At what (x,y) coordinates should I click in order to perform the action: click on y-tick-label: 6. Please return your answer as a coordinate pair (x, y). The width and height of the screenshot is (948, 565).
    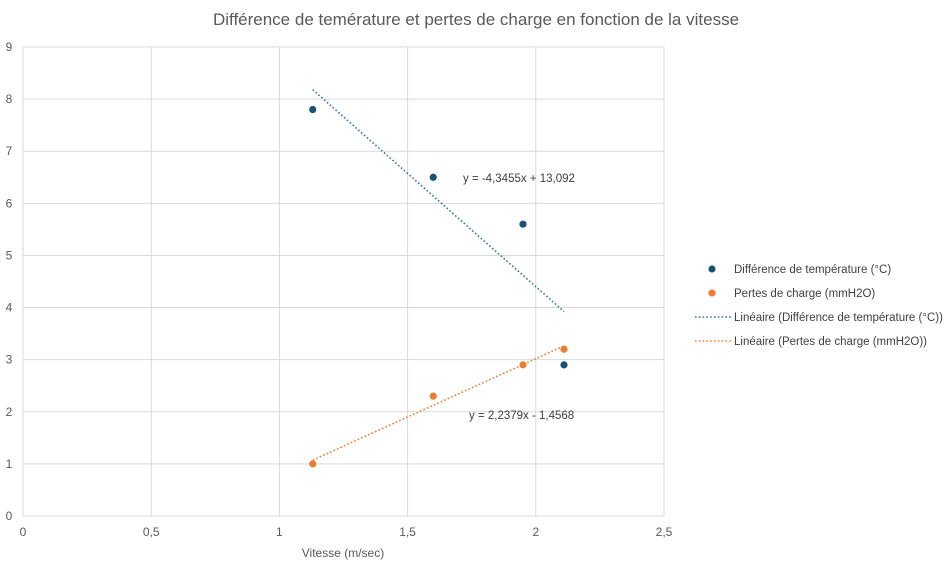
    Looking at the image, I should click on (9, 203).